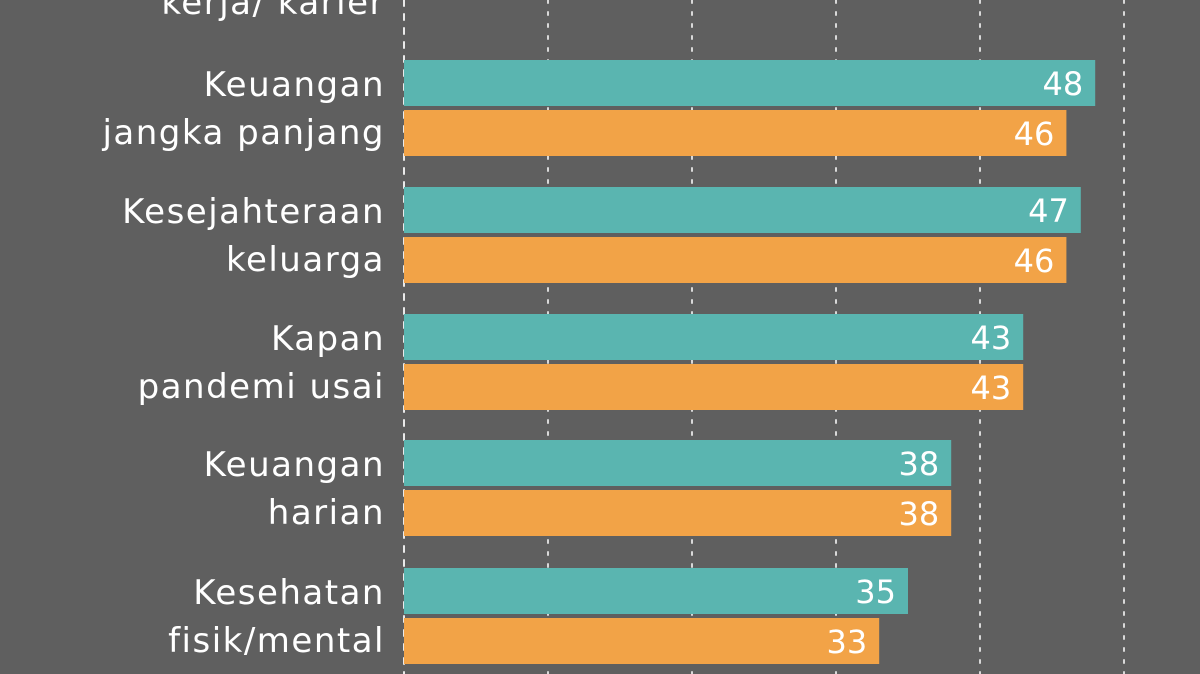 The height and width of the screenshot is (674, 1200). What do you see at coordinates (1034, 134) in the screenshot?
I see `data-label-1-series-1: 46` at bounding box center [1034, 134].